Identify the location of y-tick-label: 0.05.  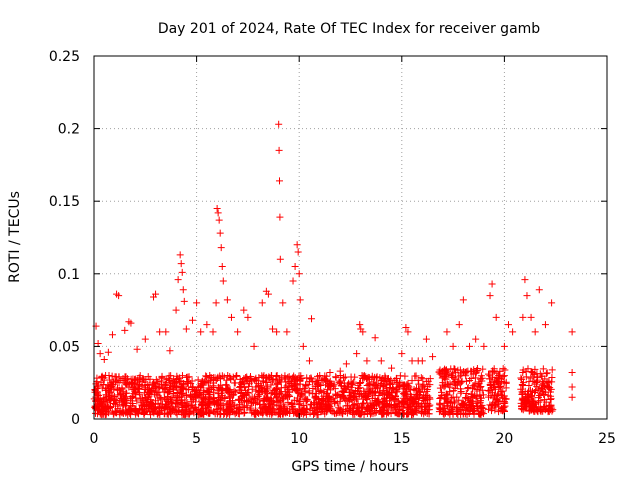
(64, 347).